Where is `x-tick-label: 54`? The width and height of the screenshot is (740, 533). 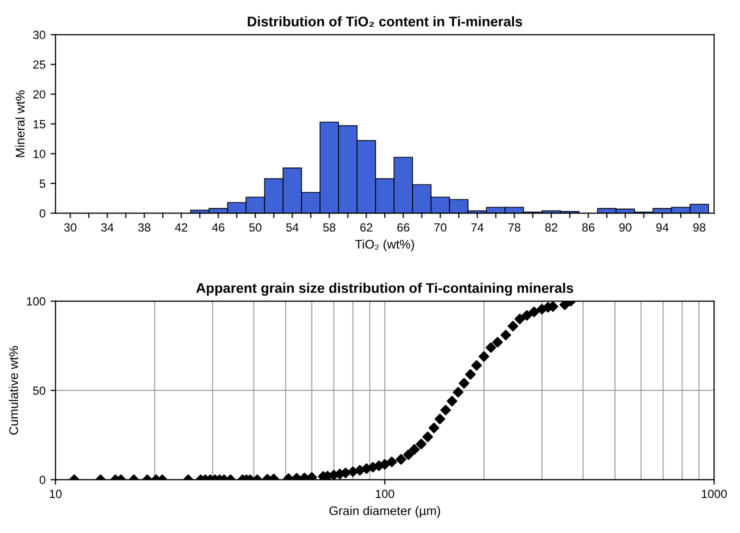
x-tick-label: 54 is located at coordinates (292, 227).